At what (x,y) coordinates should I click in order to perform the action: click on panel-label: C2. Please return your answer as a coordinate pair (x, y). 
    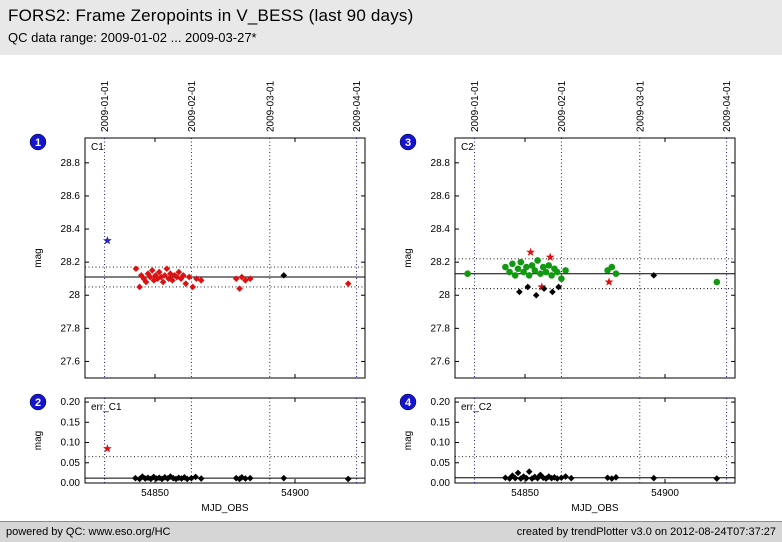
    Looking at the image, I should click on (467, 147).